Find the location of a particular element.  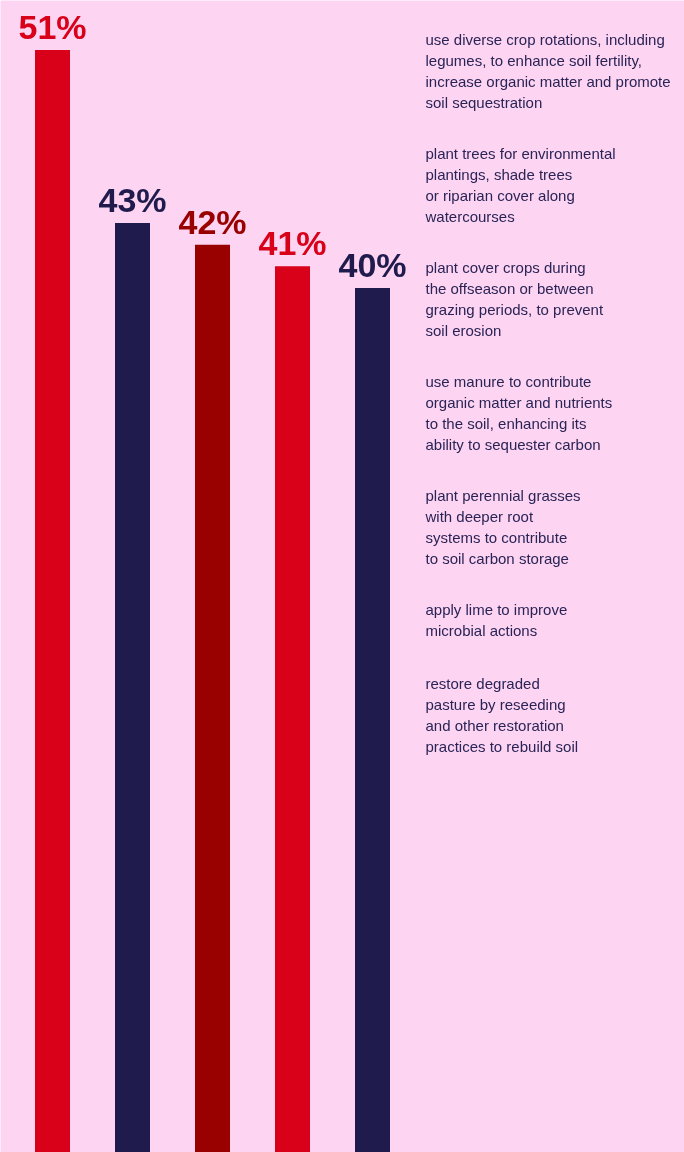

text: restore degraded pasture by reseeding and other restoration practices to rebuild soil is located at coordinates (502, 715).